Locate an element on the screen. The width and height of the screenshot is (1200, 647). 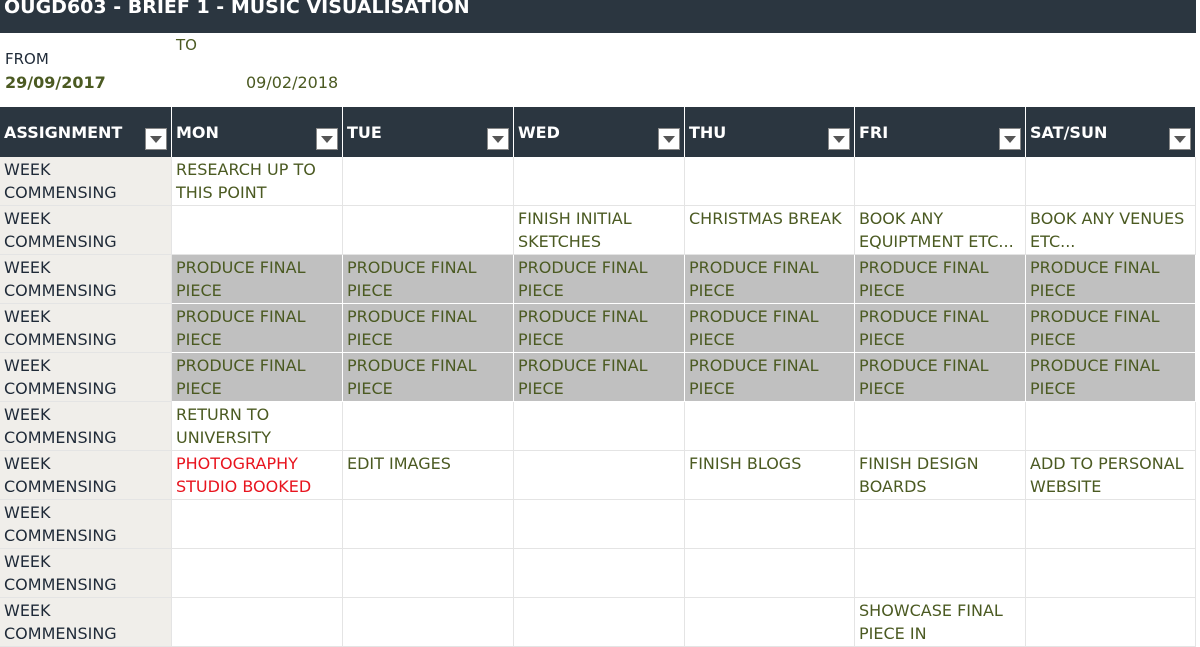
week-cell: WEEK COMMENSING 04/12/17 is located at coordinates (86, 181).